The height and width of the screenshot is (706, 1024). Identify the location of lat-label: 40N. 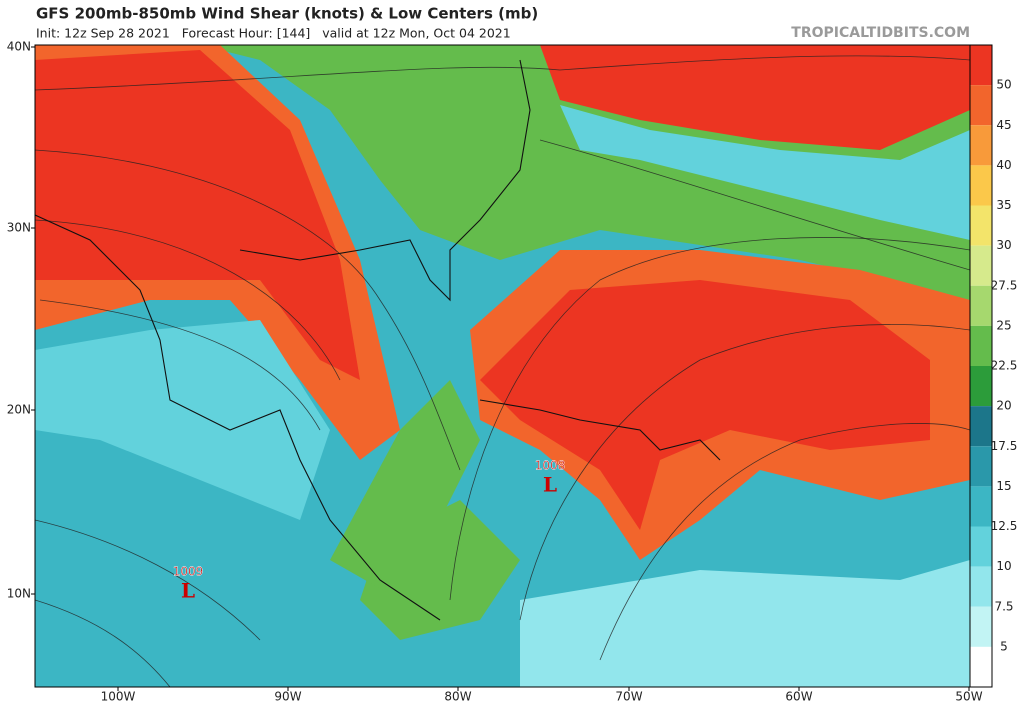
(19, 47).